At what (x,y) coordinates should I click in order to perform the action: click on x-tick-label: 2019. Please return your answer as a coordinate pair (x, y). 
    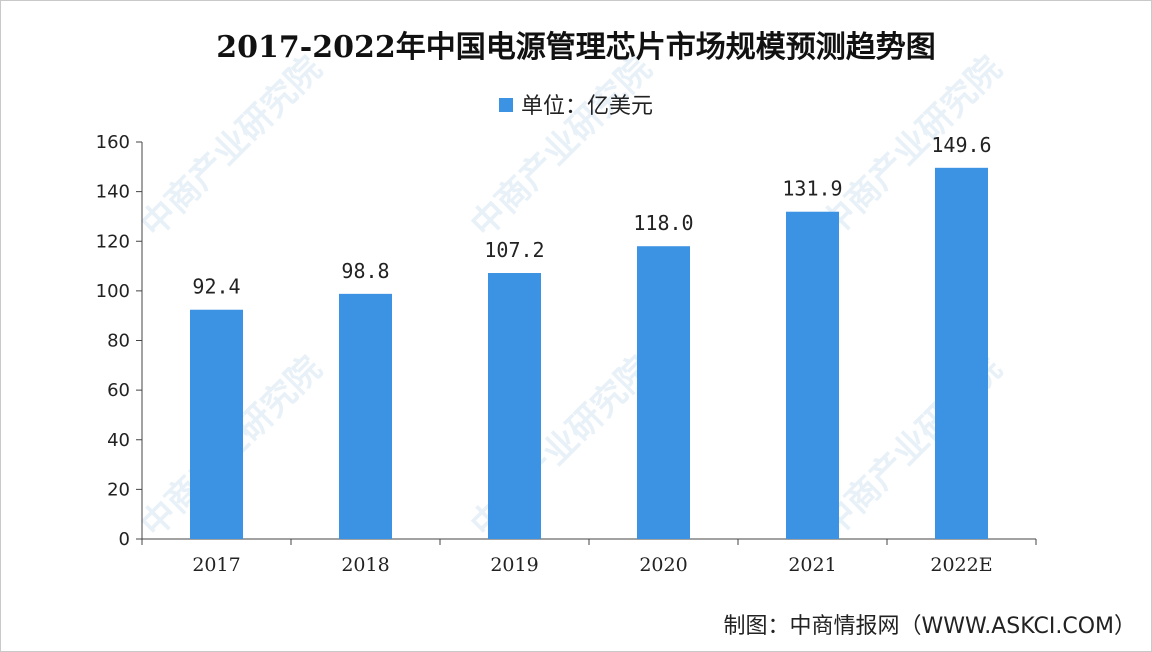
    Looking at the image, I should click on (514, 565).